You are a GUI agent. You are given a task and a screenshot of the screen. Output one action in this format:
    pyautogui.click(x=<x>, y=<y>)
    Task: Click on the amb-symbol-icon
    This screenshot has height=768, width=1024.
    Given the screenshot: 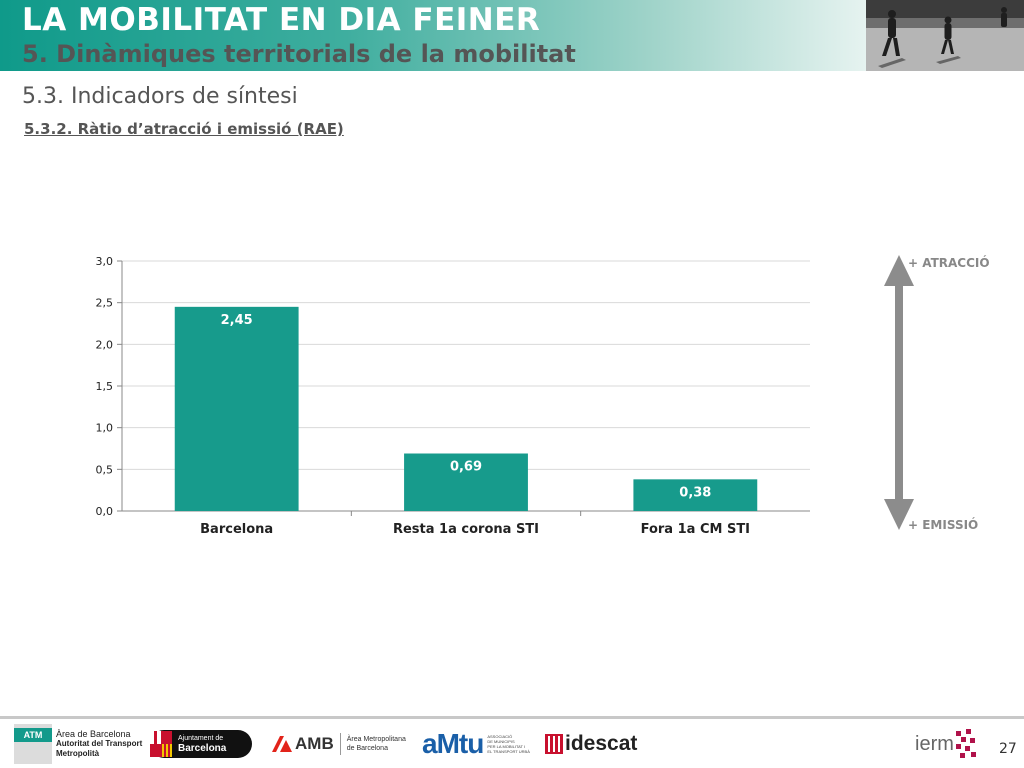 What is the action you would take?
    pyautogui.click(x=282, y=744)
    